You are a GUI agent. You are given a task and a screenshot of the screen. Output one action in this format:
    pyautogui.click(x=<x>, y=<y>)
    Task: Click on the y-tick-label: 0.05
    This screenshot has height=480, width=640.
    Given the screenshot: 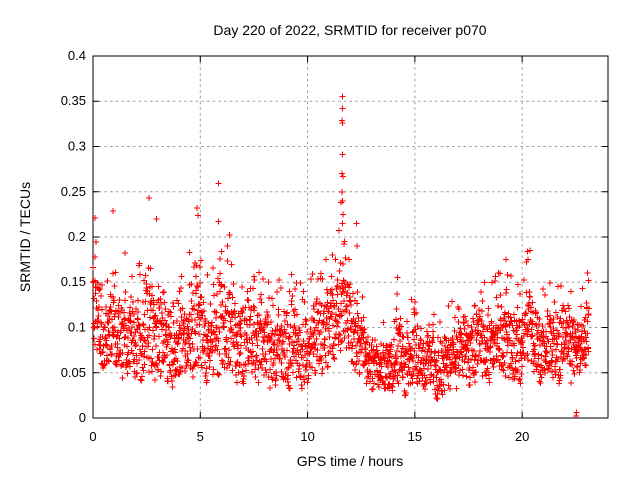 What is the action you would take?
    pyautogui.click(x=73, y=372)
    